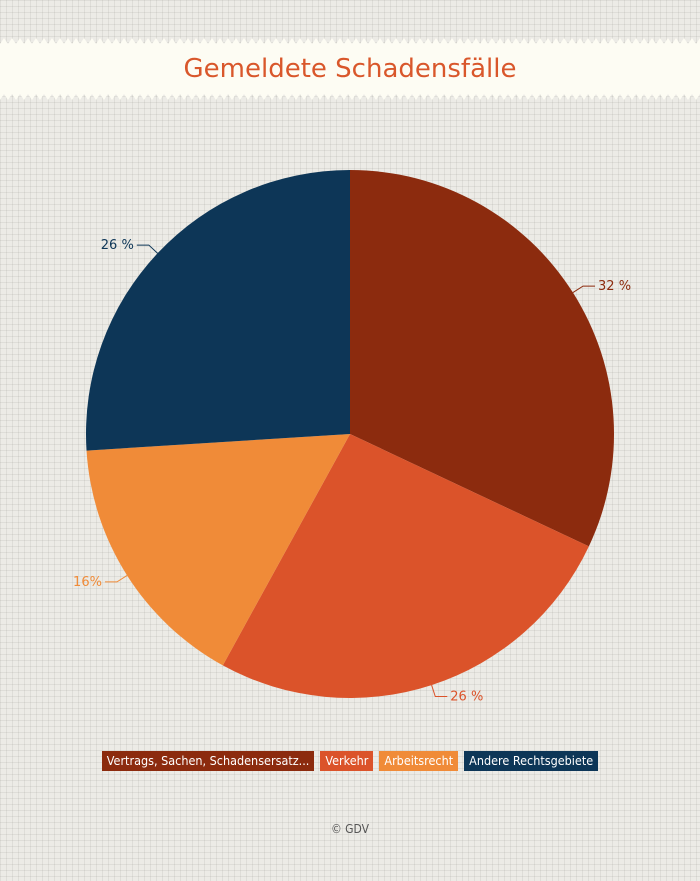 This screenshot has height=881, width=700. I want to click on legend-item-verkehr: Verkehr, so click(347, 761).